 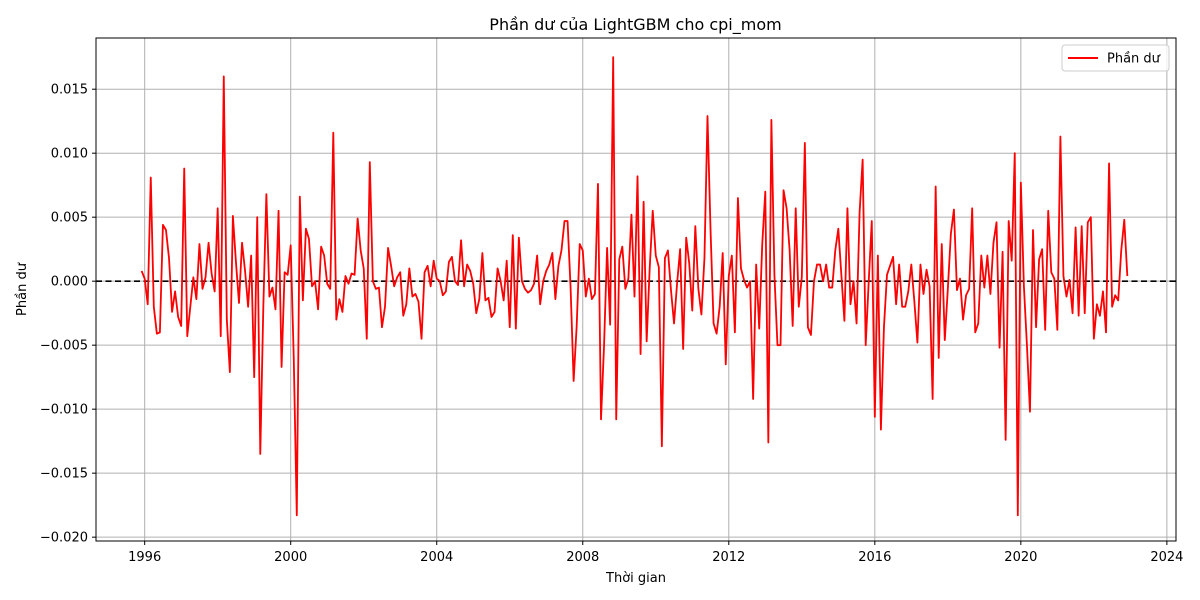 I want to click on x-tick-label: 2000, so click(x=290, y=557).